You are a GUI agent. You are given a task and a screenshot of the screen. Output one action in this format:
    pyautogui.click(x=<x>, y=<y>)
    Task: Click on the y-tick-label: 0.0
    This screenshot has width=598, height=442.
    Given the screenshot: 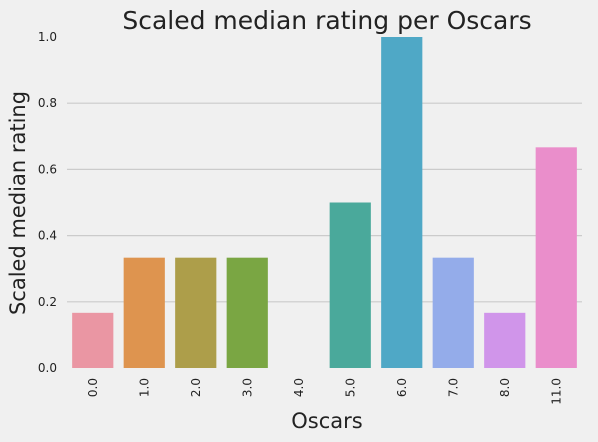 What is the action you would take?
    pyautogui.click(x=47, y=368)
    